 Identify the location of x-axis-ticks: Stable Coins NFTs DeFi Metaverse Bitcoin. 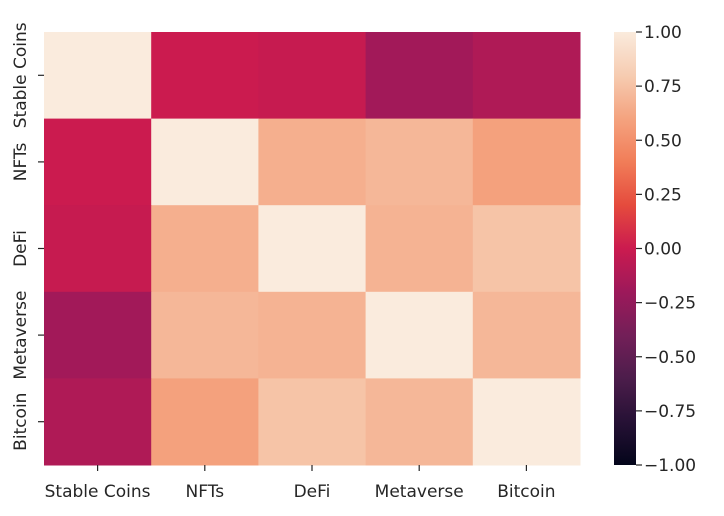
(300, 483).